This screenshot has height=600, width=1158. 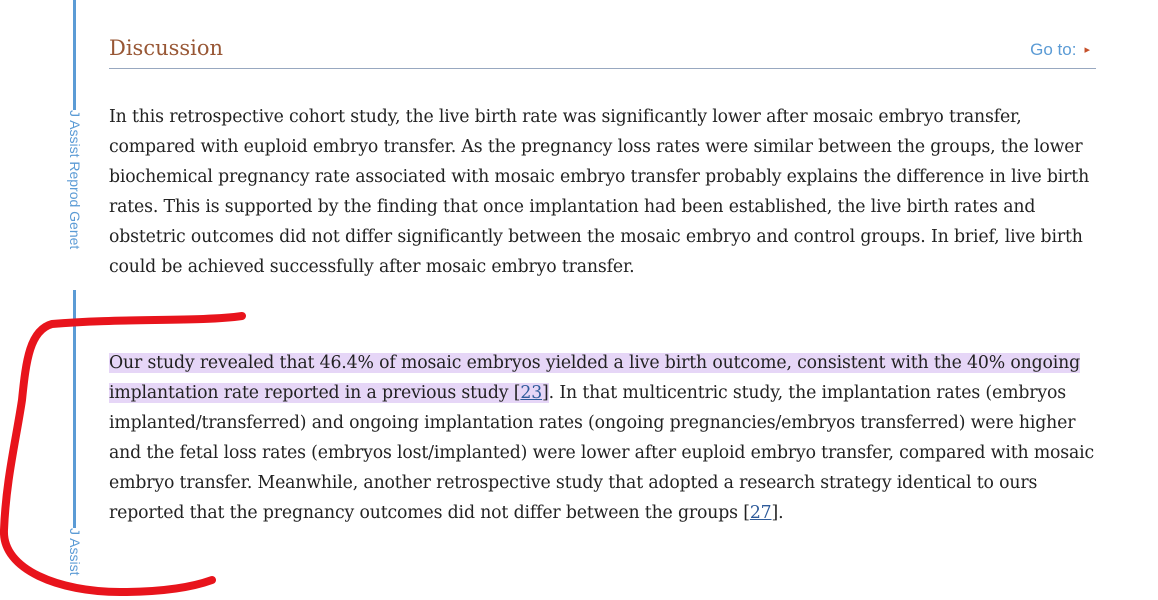 I want to click on goto-label: Go to:, so click(x=1053, y=49).